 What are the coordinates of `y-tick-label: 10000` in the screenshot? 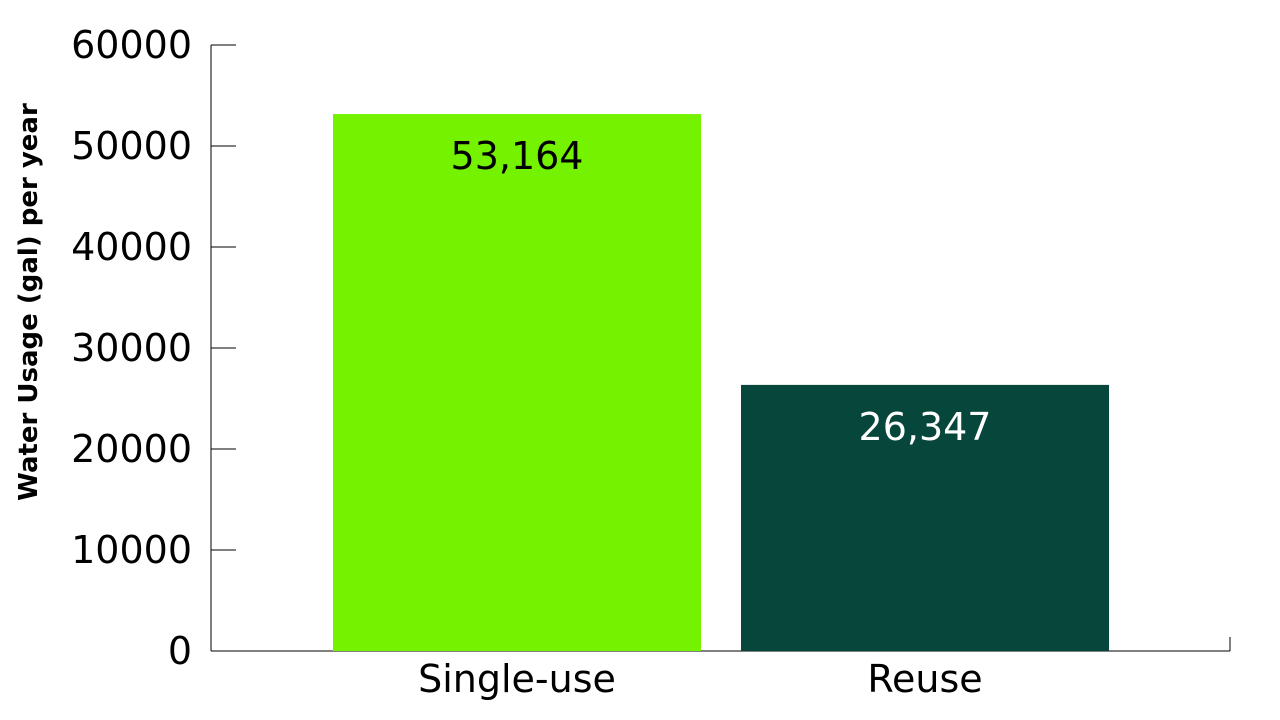 It's located at (131, 550).